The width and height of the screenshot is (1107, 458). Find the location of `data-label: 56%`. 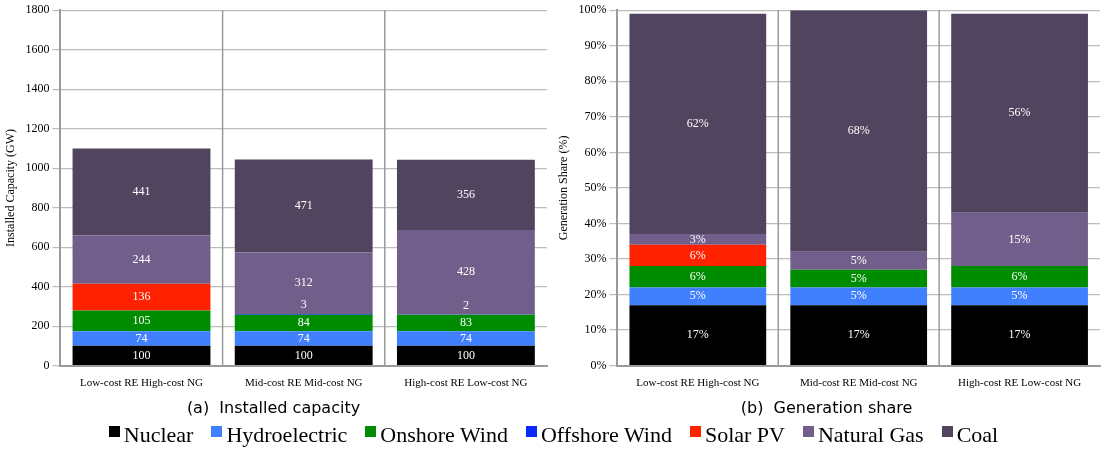

data-label: 56% is located at coordinates (1019, 112).